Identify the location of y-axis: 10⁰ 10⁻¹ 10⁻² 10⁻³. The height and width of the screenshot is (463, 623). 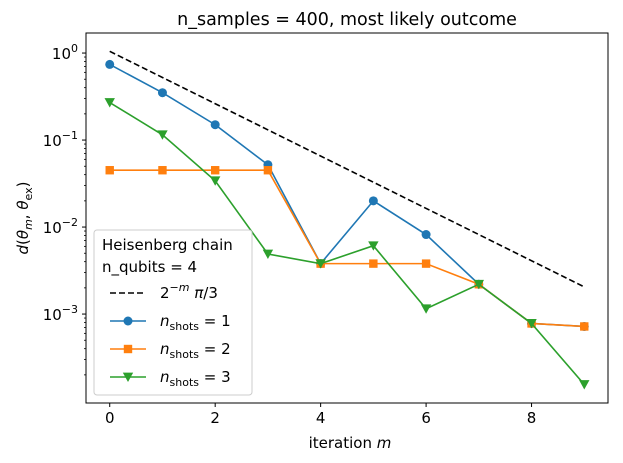
(64, 209).